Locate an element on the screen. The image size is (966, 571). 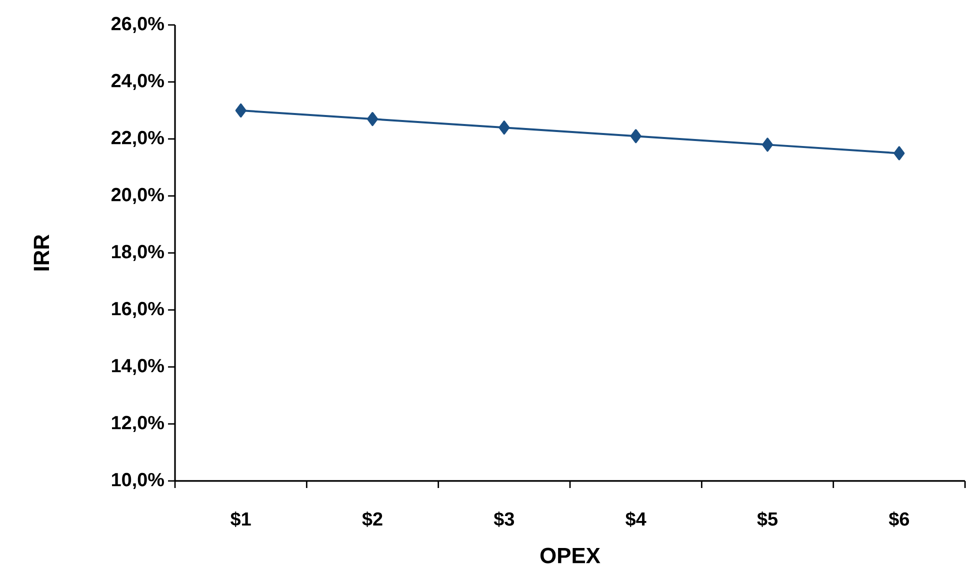
x-tick-label: $2 is located at coordinates (372, 519).